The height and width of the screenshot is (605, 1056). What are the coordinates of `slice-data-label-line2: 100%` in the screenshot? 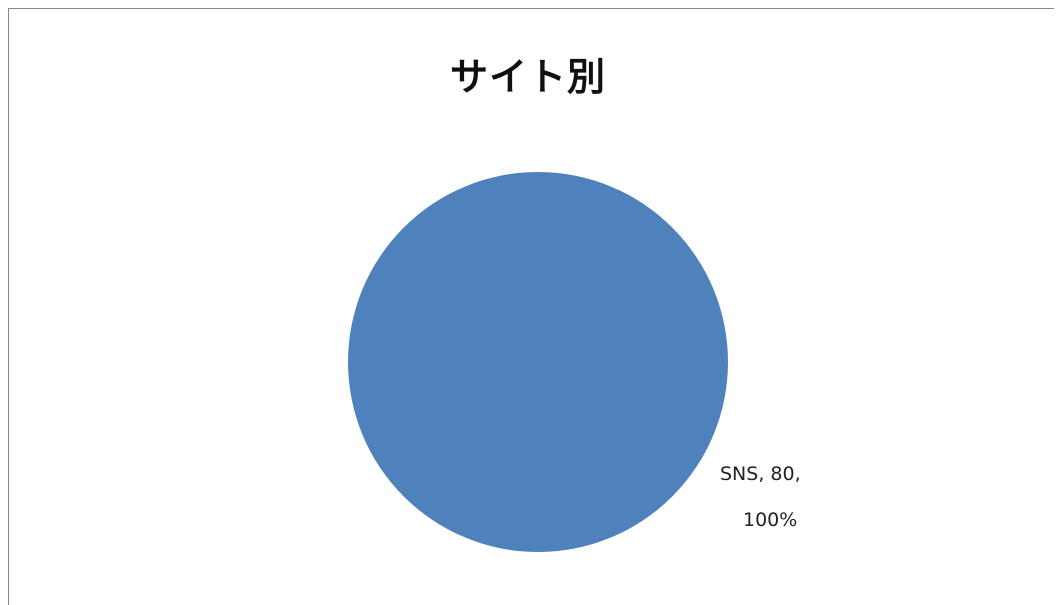 It's located at (770, 520).